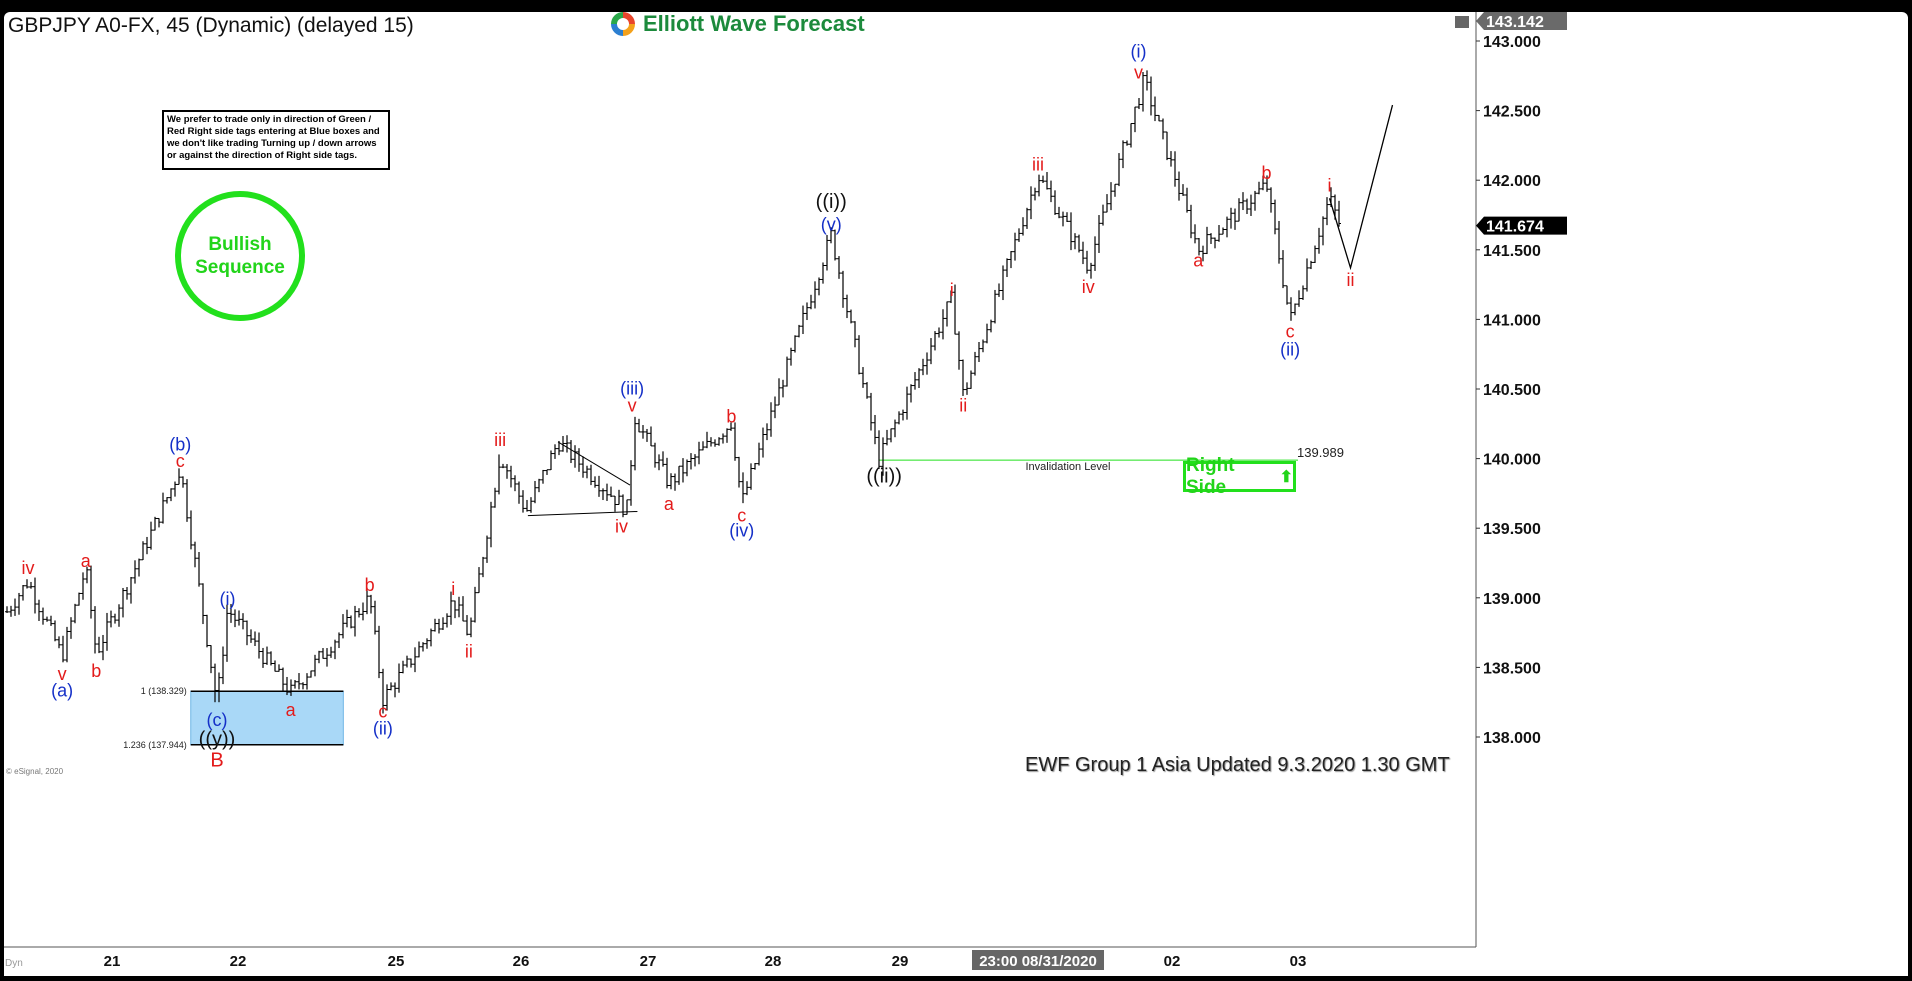  Describe the element at coordinates (228, 599) in the screenshot. I see `wave-label: (i)` at that location.